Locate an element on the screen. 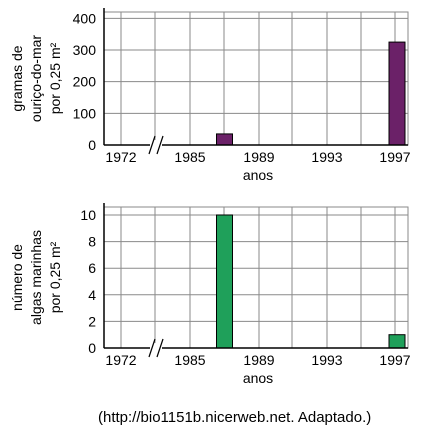 The image size is (445, 442). y-tick-label: 10 is located at coordinates (88, 215).